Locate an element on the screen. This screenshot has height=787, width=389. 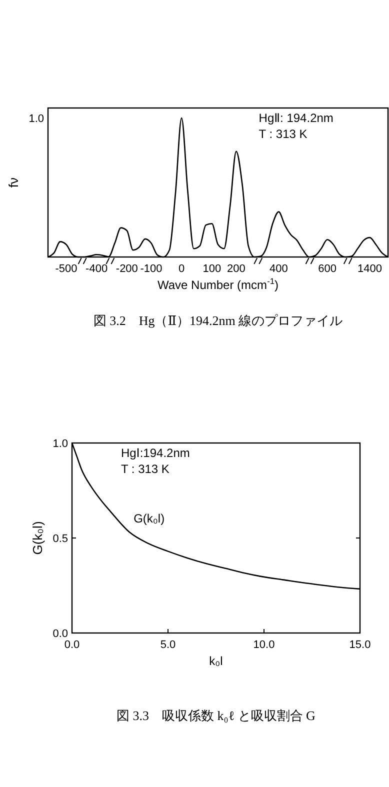
x-tick-label: 400 is located at coordinates (279, 269).